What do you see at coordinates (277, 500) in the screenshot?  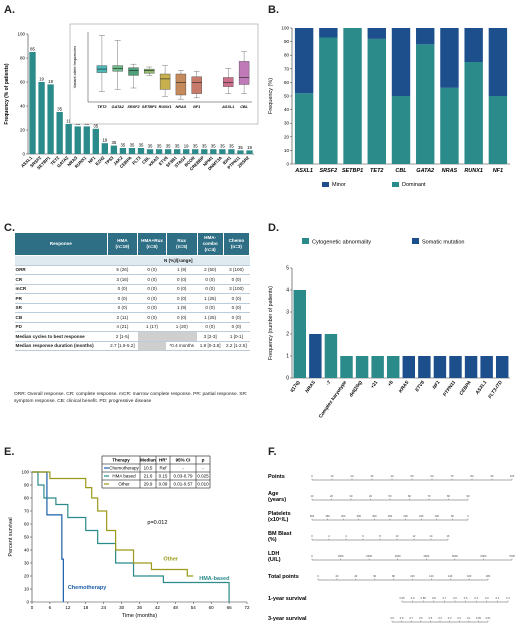 I see `nomogram-row-label: (years)` at bounding box center [277, 500].